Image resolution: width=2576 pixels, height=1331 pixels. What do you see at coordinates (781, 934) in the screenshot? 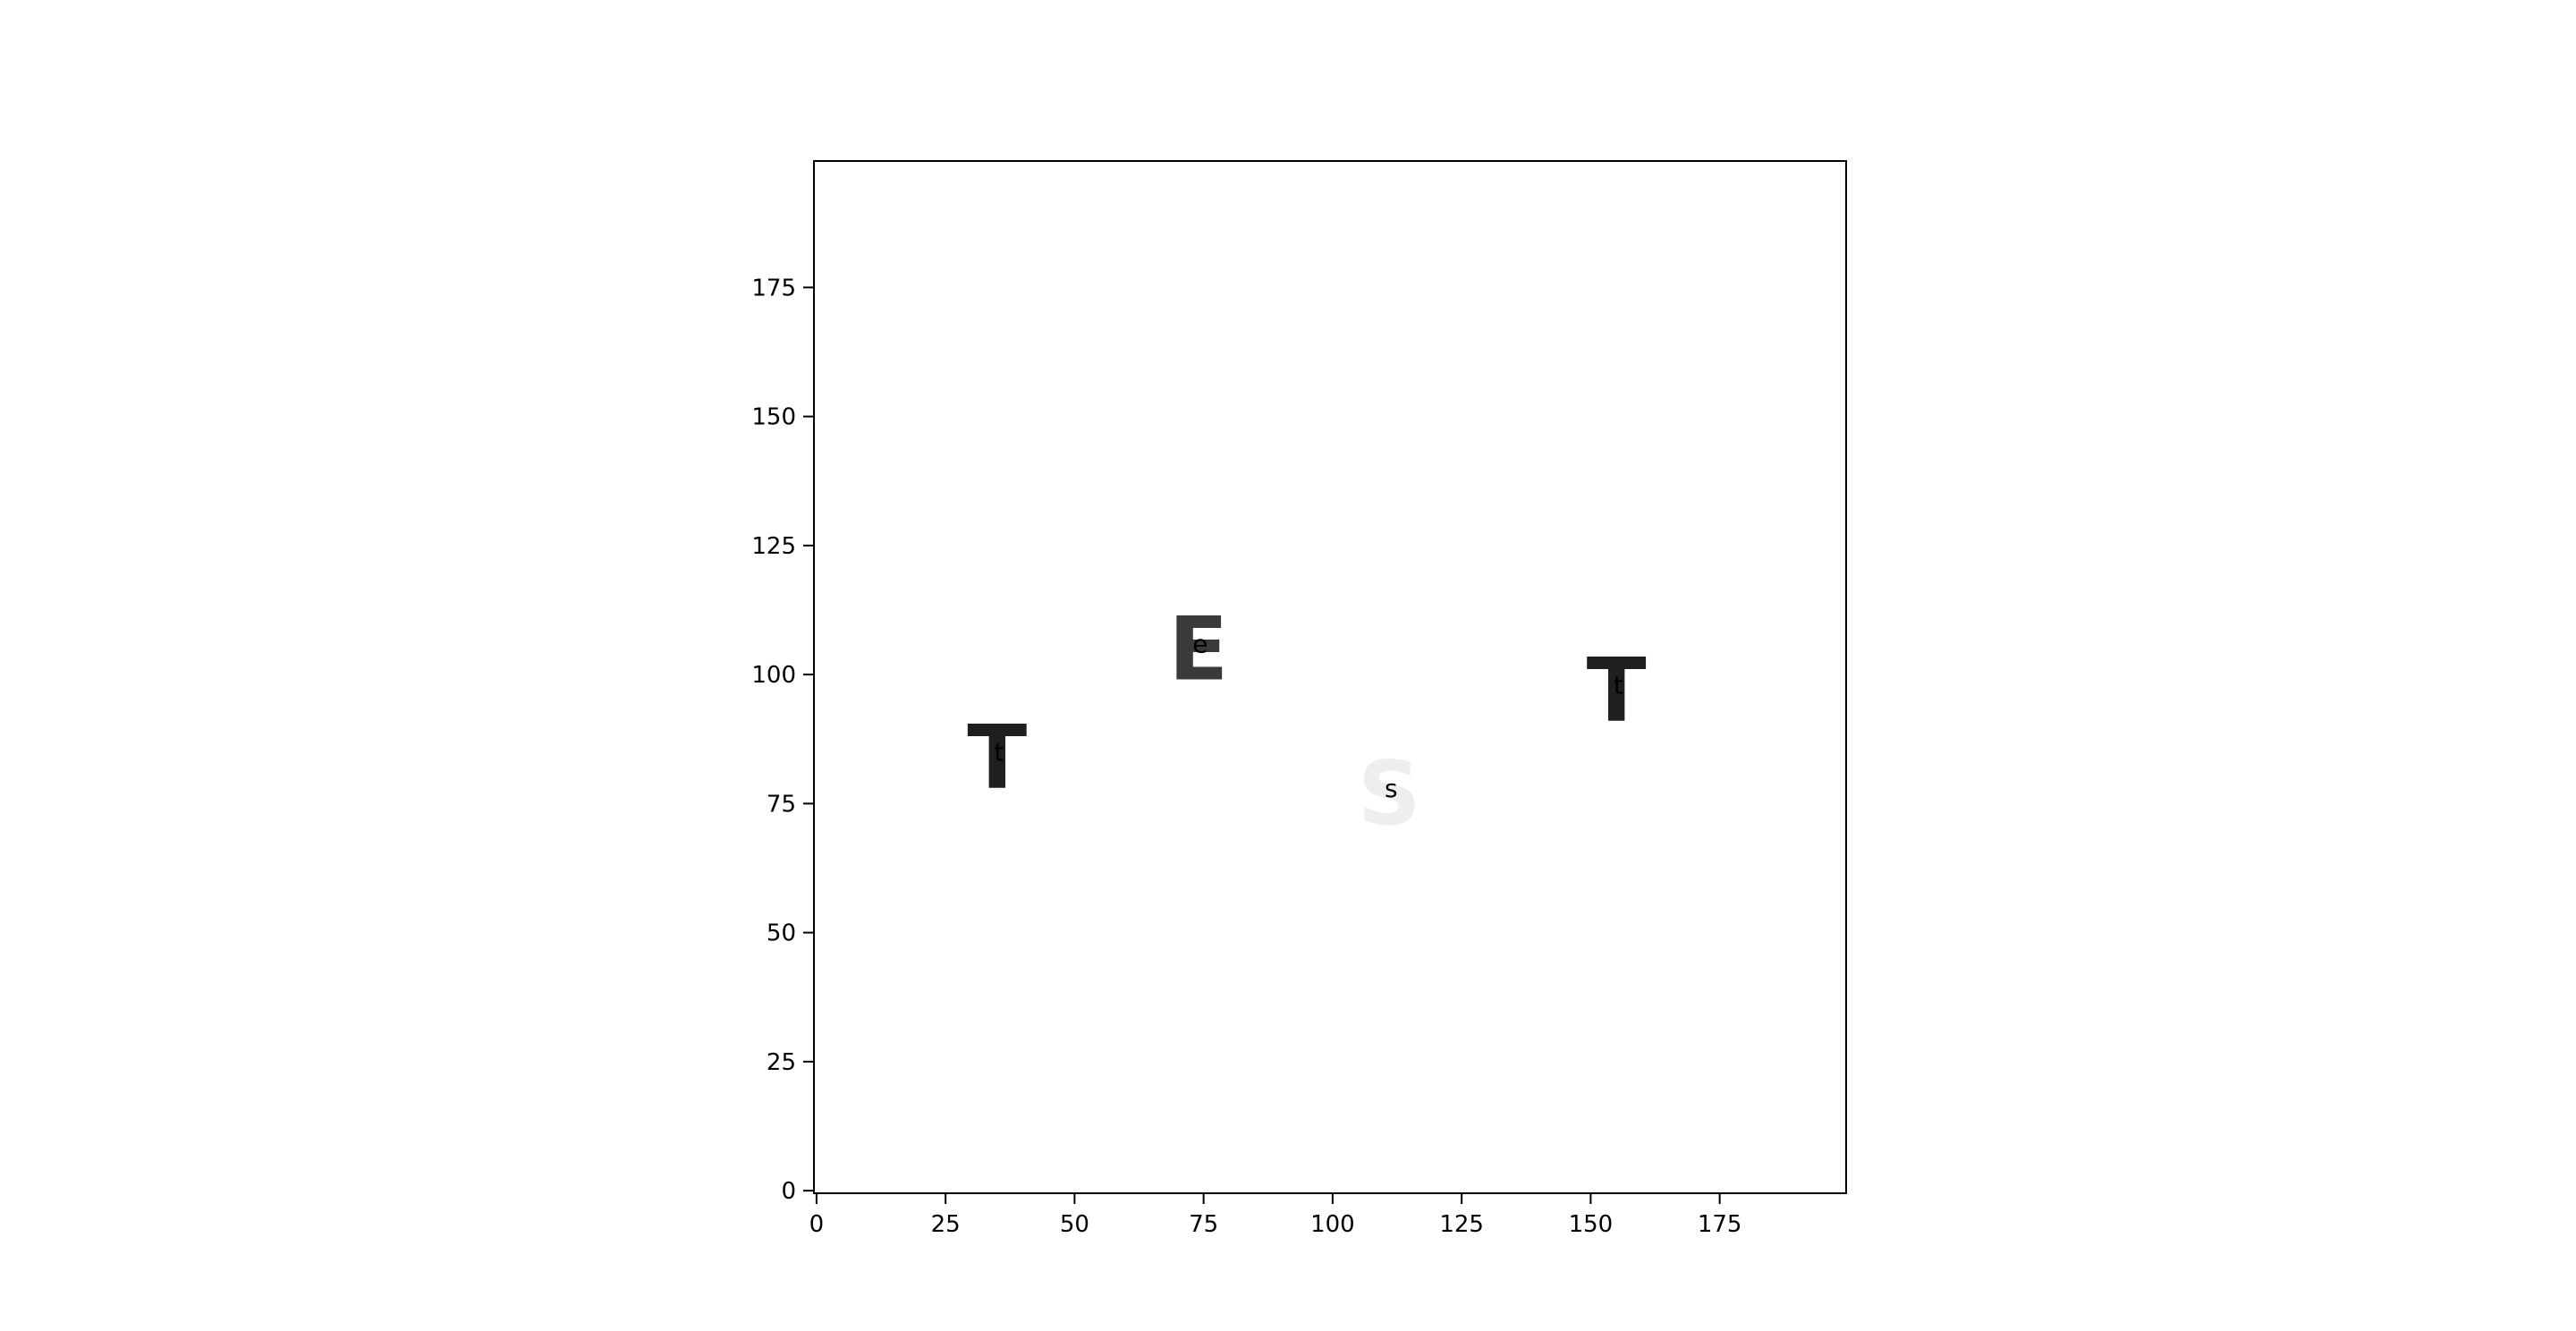
I see `y-tick-label: 50` at bounding box center [781, 934].